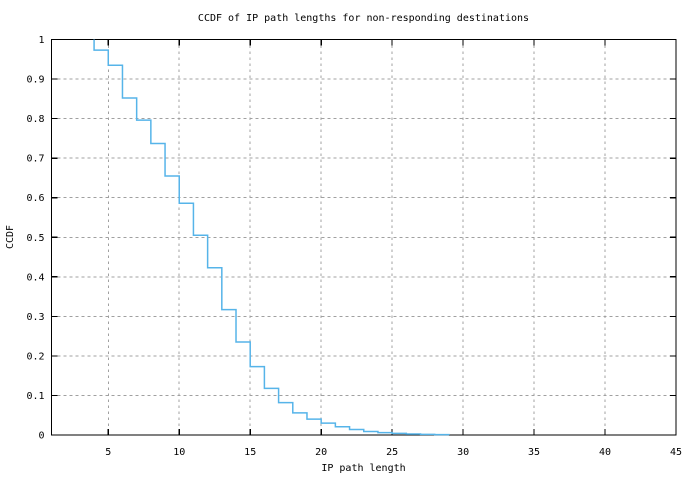 This screenshot has width=695, height=480. Describe the element at coordinates (392, 452) in the screenshot. I see `x-tick-label: 25` at that location.